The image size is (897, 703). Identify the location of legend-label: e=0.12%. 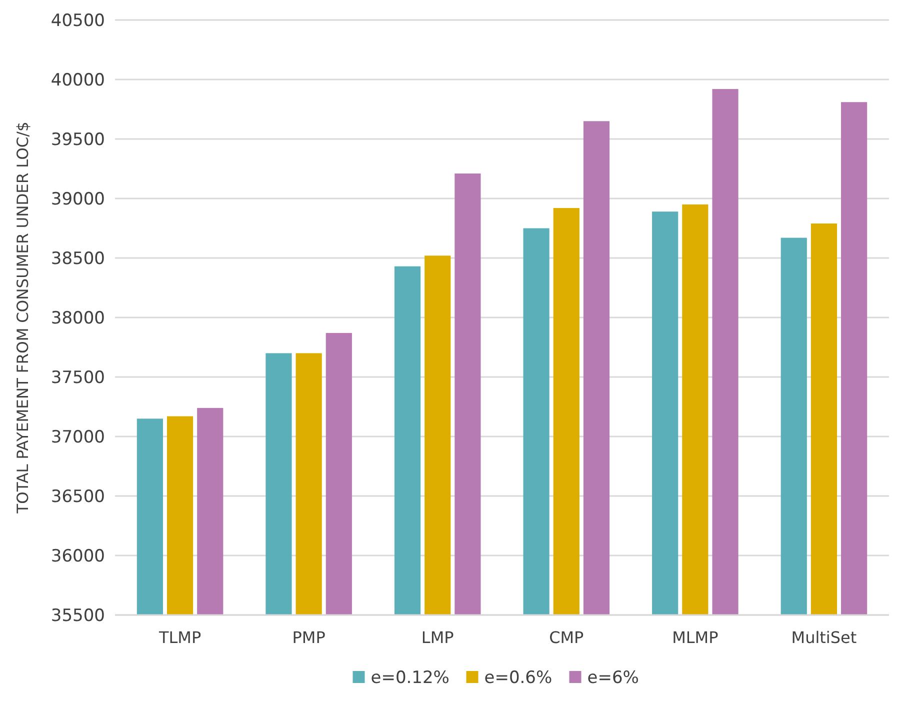
(410, 678).